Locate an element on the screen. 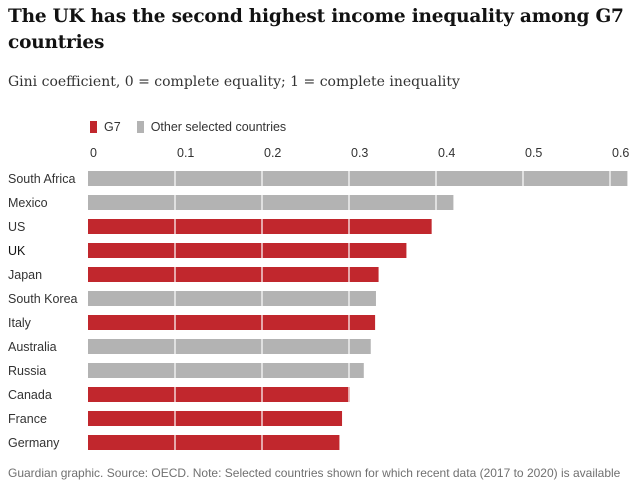 The image size is (635, 489). category-label: UK is located at coordinates (17, 251).